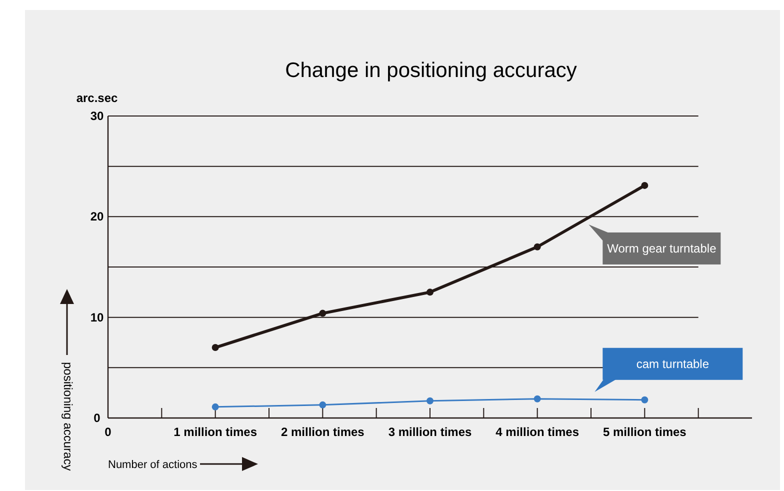  I want to click on text: Worm gear turntable, so click(662, 248).